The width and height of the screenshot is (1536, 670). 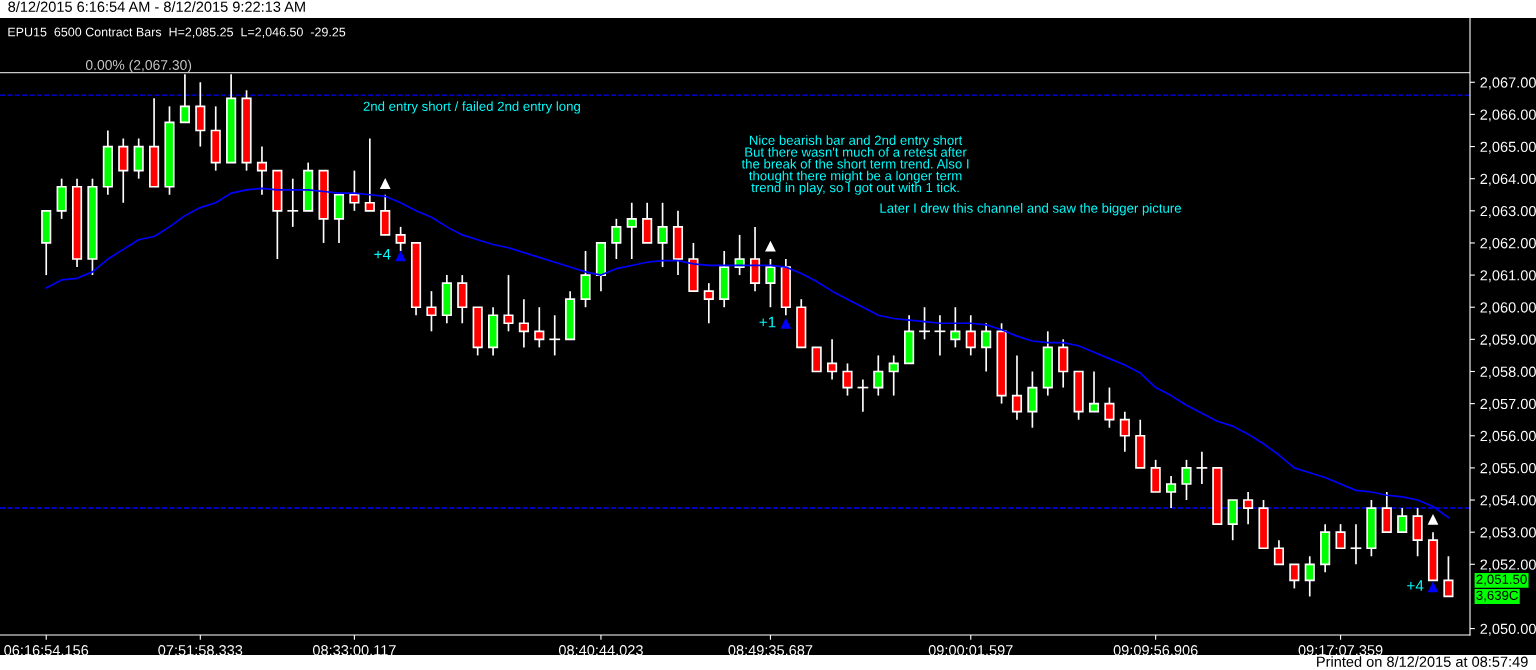 I want to click on y-tick-label: 2,059.00, so click(x=1508, y=340).